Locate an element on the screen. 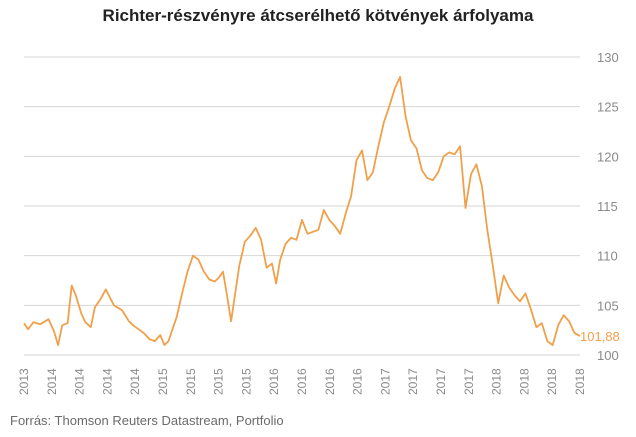  x-tick-label: 2013 is located at coordinates (24, 381).